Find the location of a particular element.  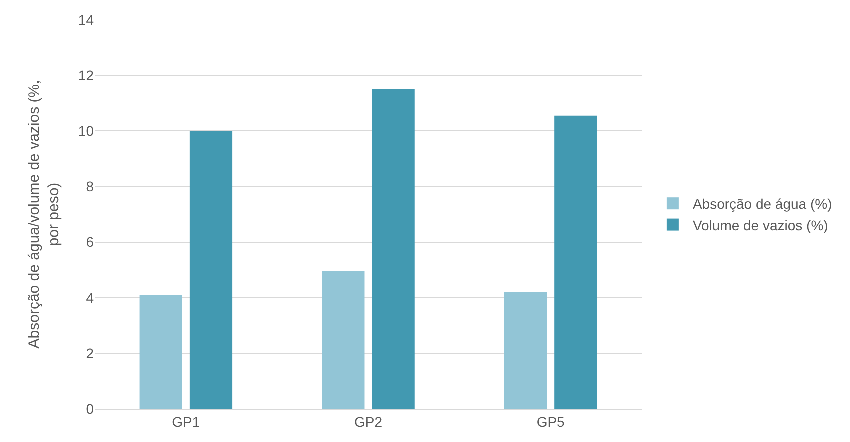

y-tick-label: 6 is located at coordinates (90, 242).